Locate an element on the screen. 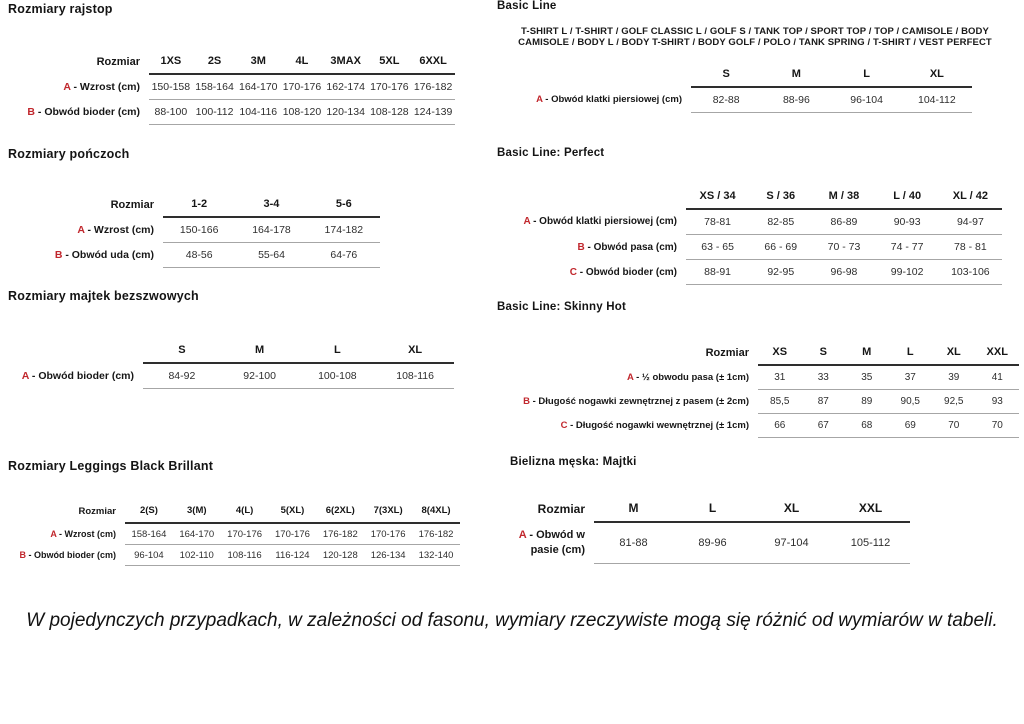  size-value: 162-174 is located at coordinates (345, 87).